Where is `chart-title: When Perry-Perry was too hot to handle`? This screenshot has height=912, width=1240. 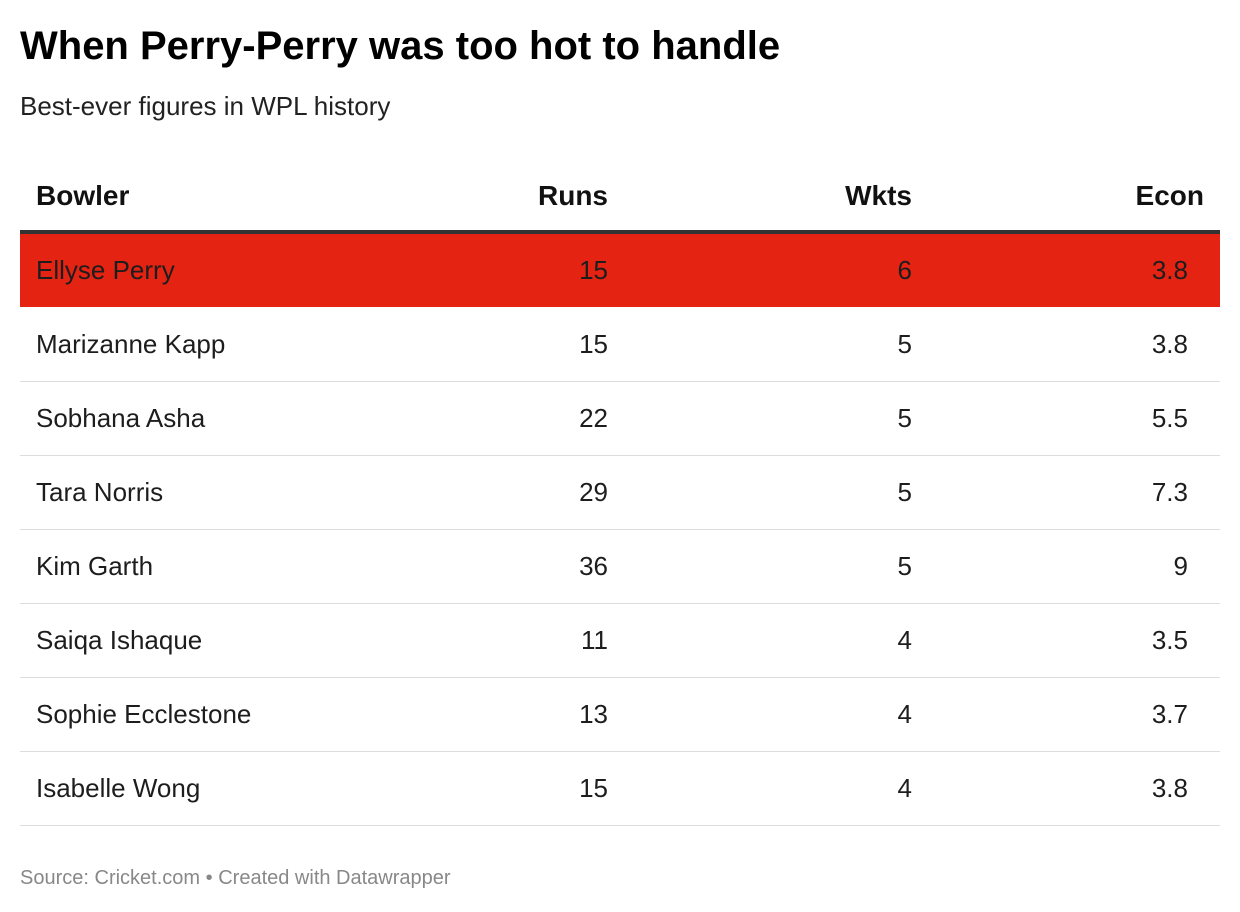
chart-title: When Perry-Perry was too hot to handle is located at coordinates (400, 46).